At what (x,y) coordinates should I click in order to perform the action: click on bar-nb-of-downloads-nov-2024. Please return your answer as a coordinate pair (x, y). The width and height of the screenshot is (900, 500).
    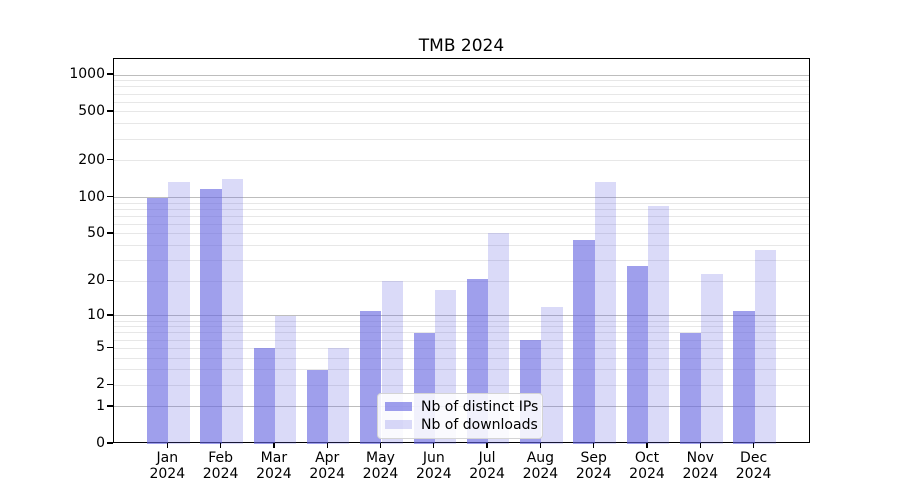
    Looking at the image, I should click on (712, 359).